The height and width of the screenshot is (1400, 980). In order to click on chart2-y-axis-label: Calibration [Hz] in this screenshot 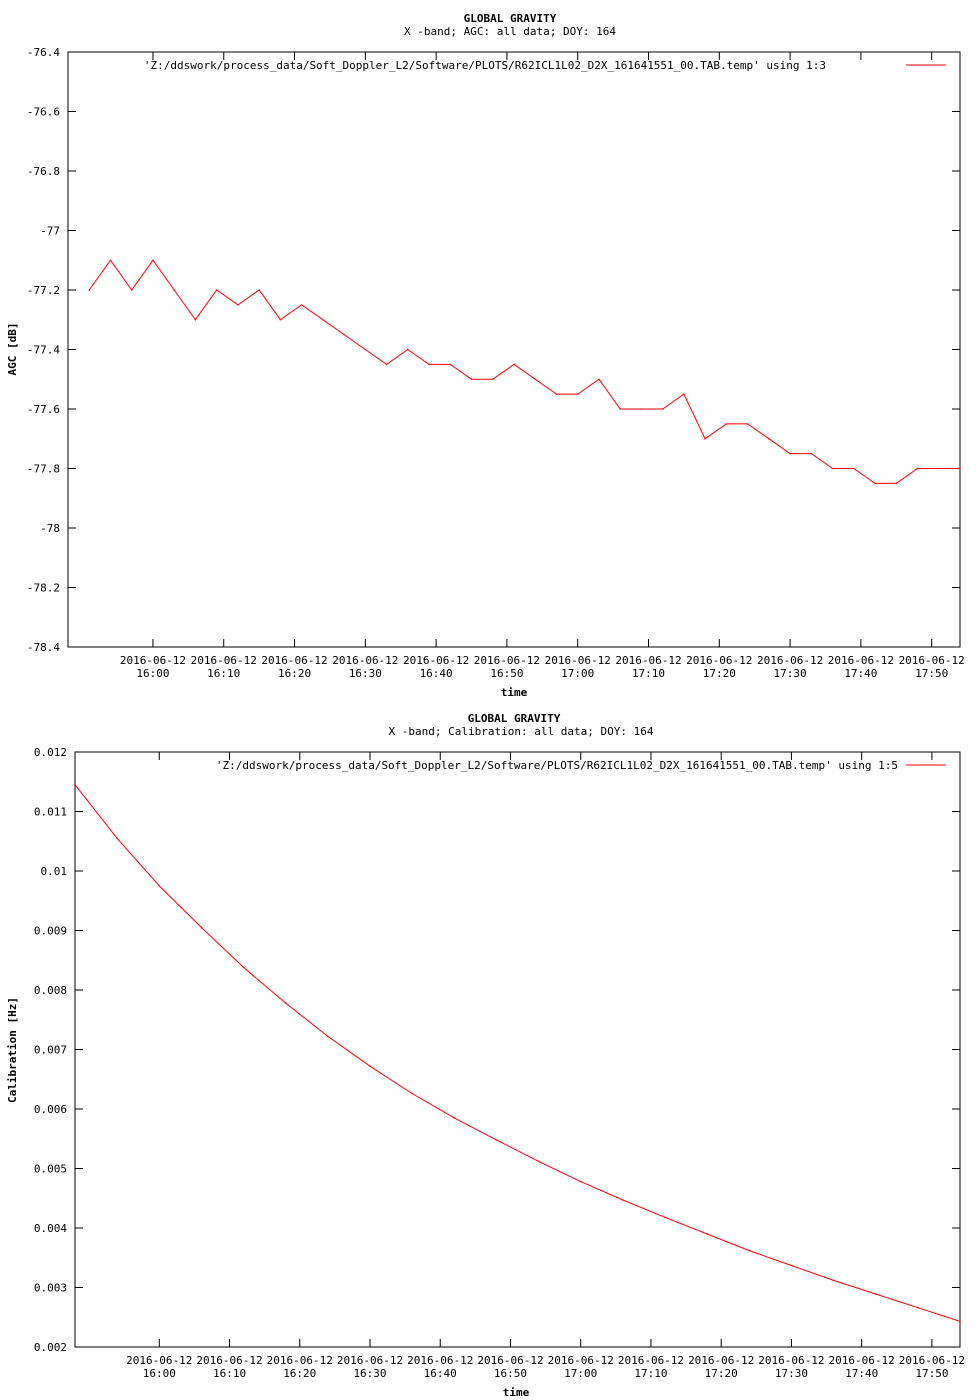, I will do `click(12, 1050)`.